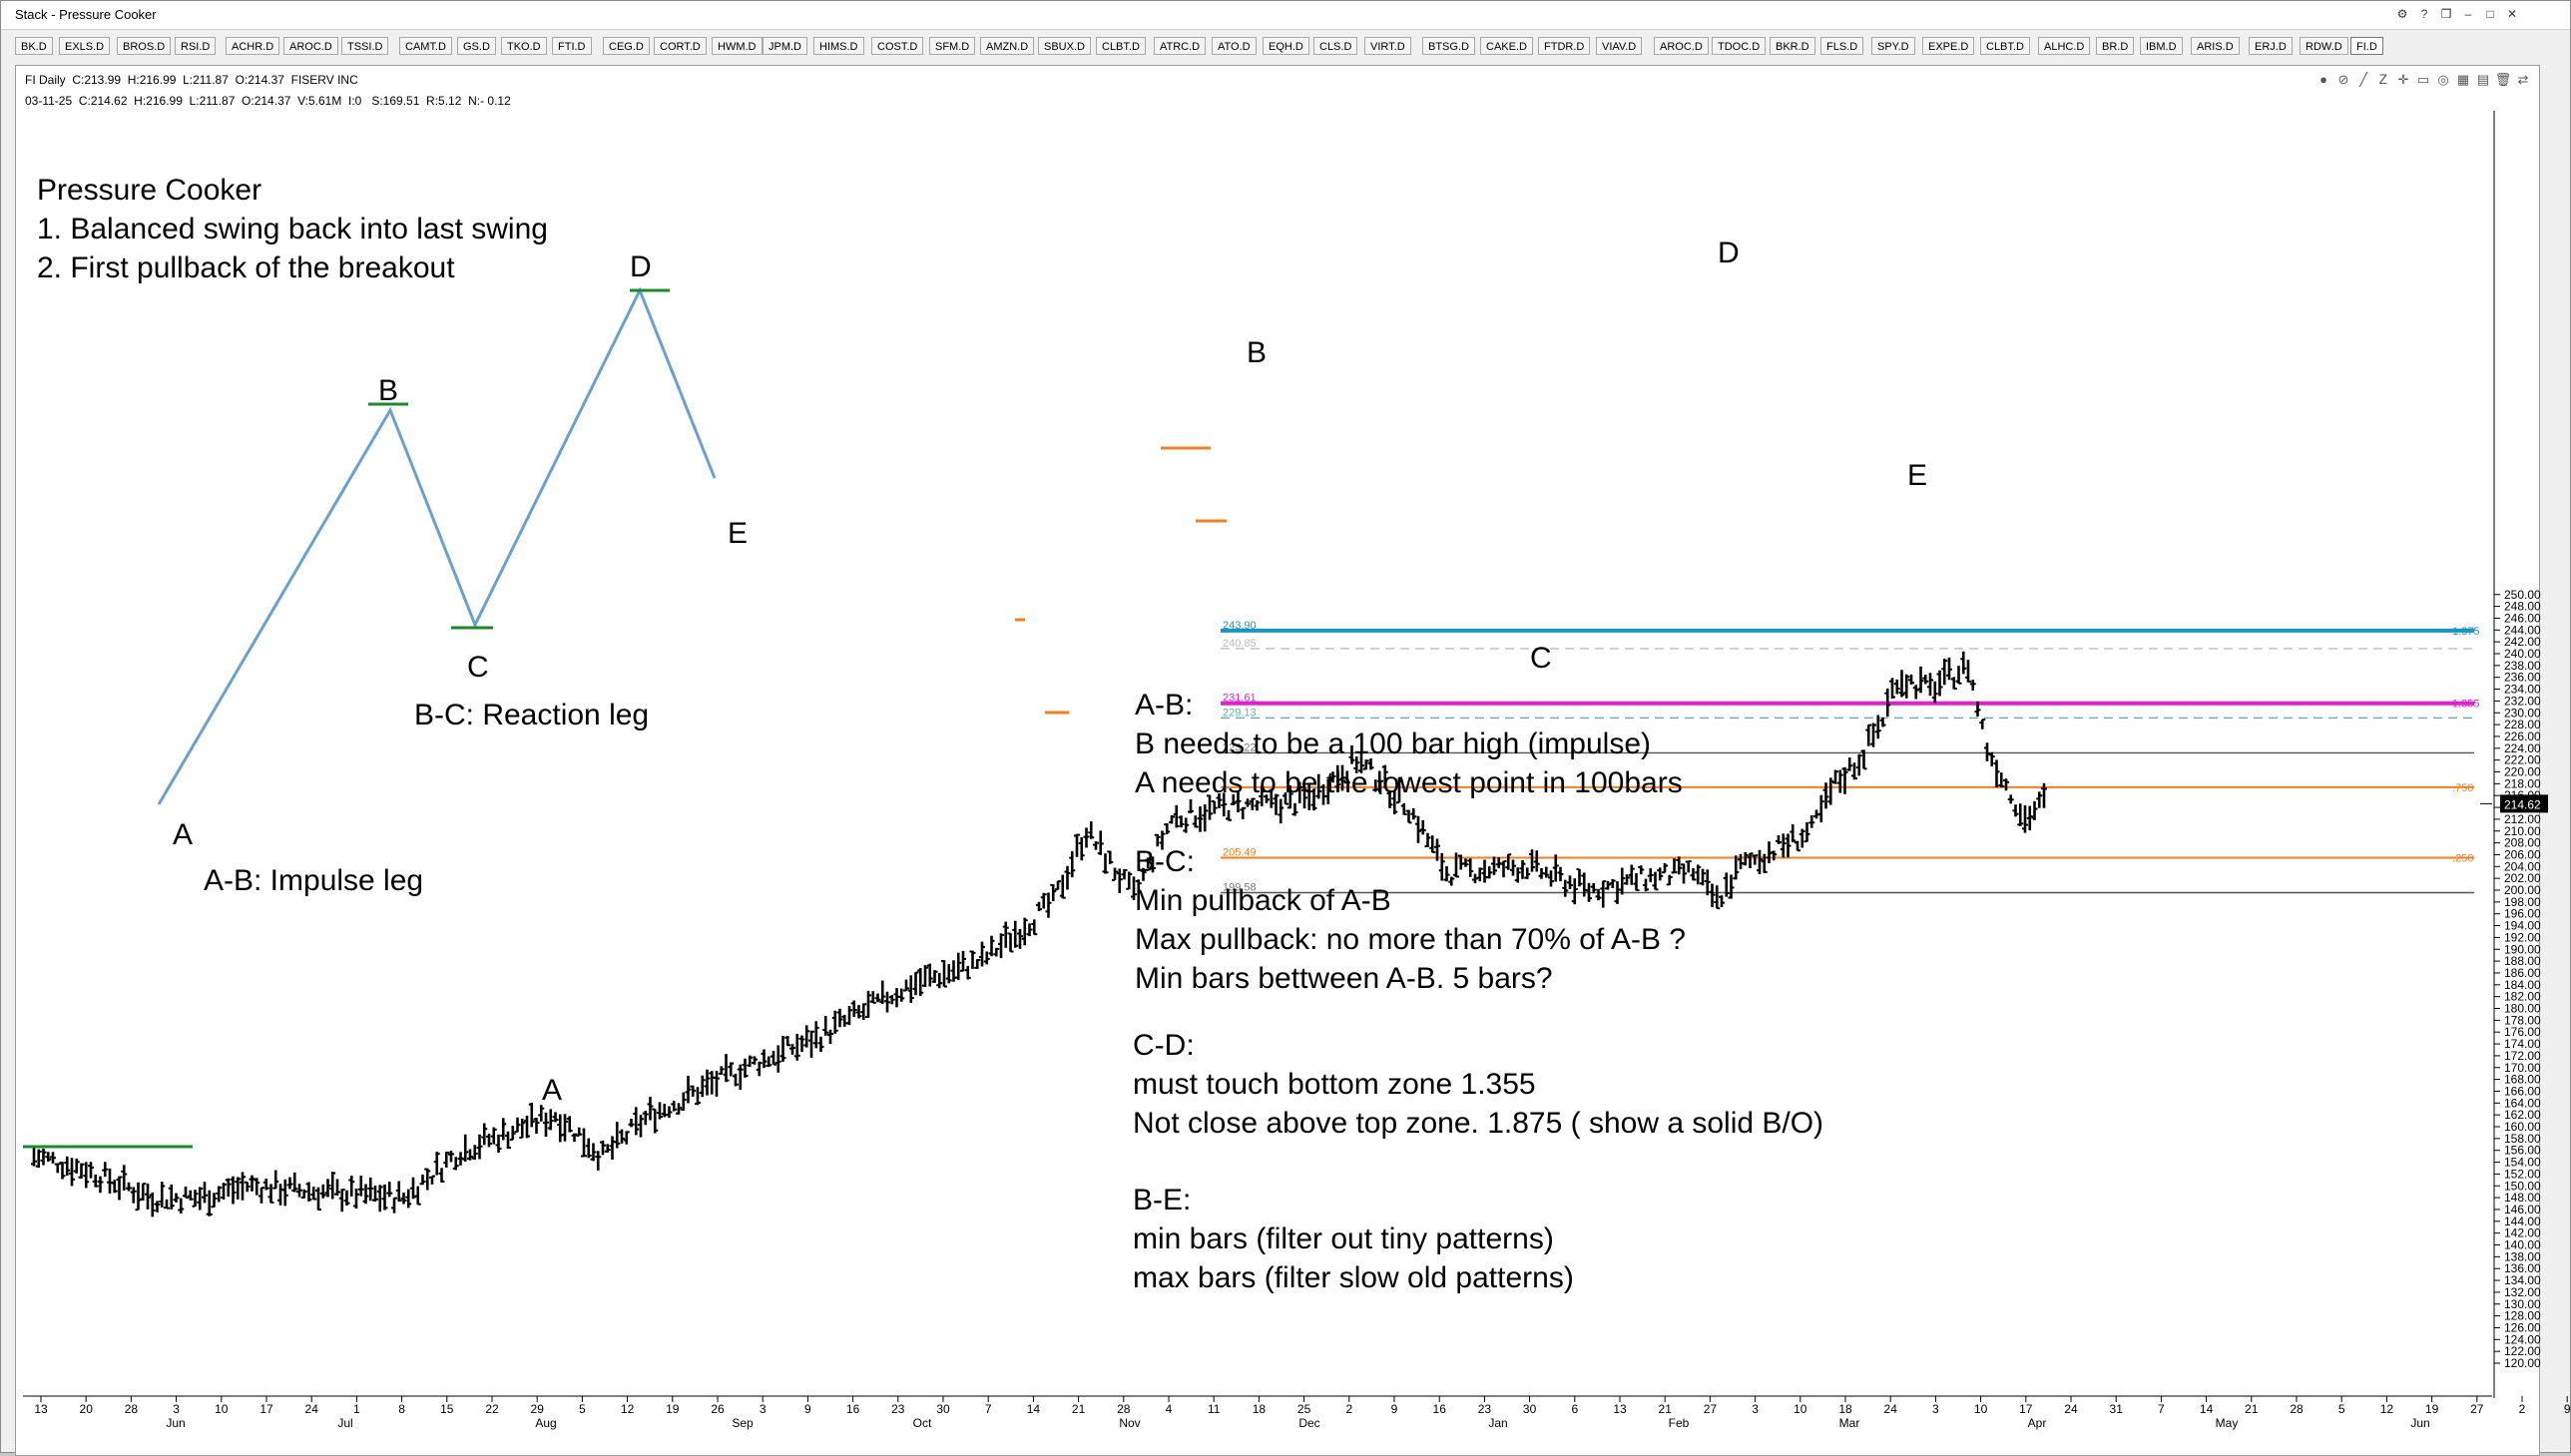  Describe the element at coordinates (1387, 46) in the screenshot. I see `symbol-tab: VIRT.D` at that location.